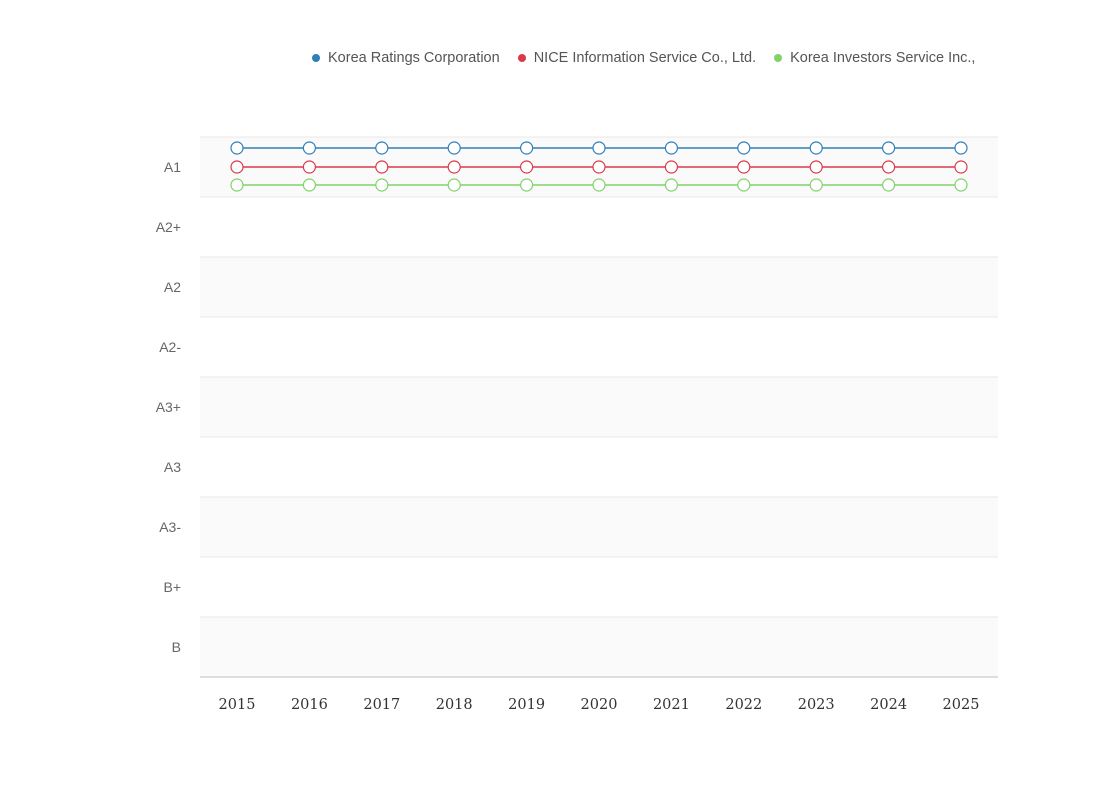 Image resolution: width=1098 pixels, height=810 pixels. What do you see at coordinates (168, 227) in the screenshot?
I see `y-tick-label: A2+` at bounding box center [168, 227].